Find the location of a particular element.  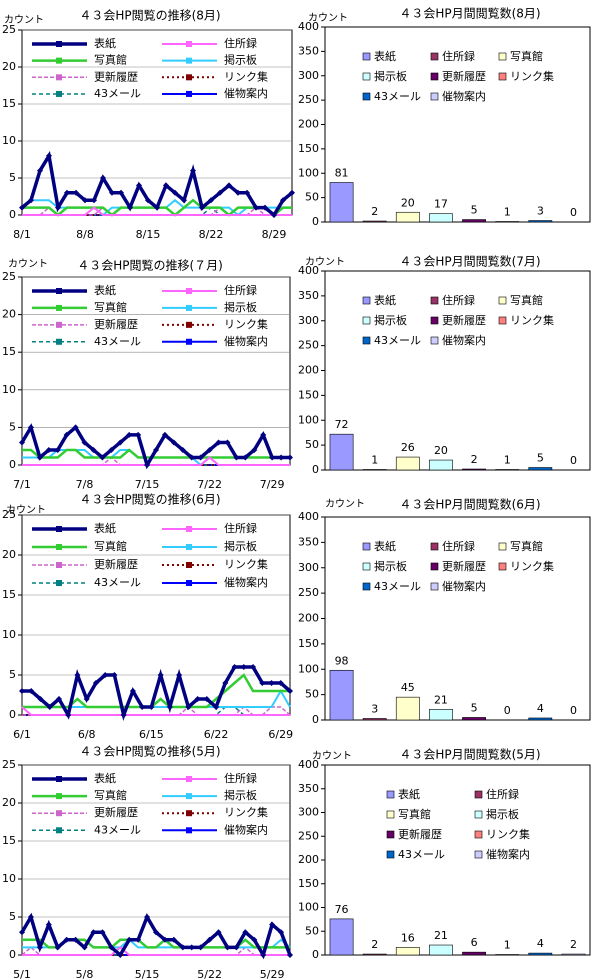

value-label: 45 is located at coordinates (408, 687).